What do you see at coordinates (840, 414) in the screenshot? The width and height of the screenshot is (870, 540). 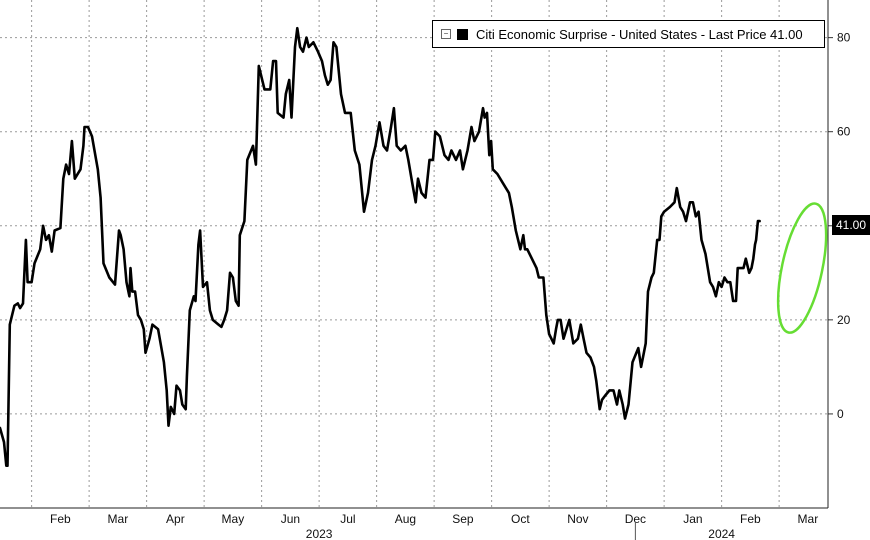 I see `y-tick-label: 0` at bounding box center [840, 414].